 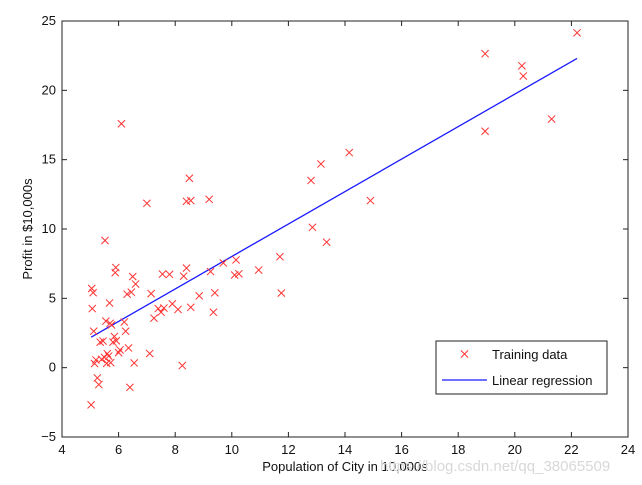 What do you see at coordinates (288, 449) in the screenshot?
I see `x-tick-label: 12` at bounding box center [288, 449].